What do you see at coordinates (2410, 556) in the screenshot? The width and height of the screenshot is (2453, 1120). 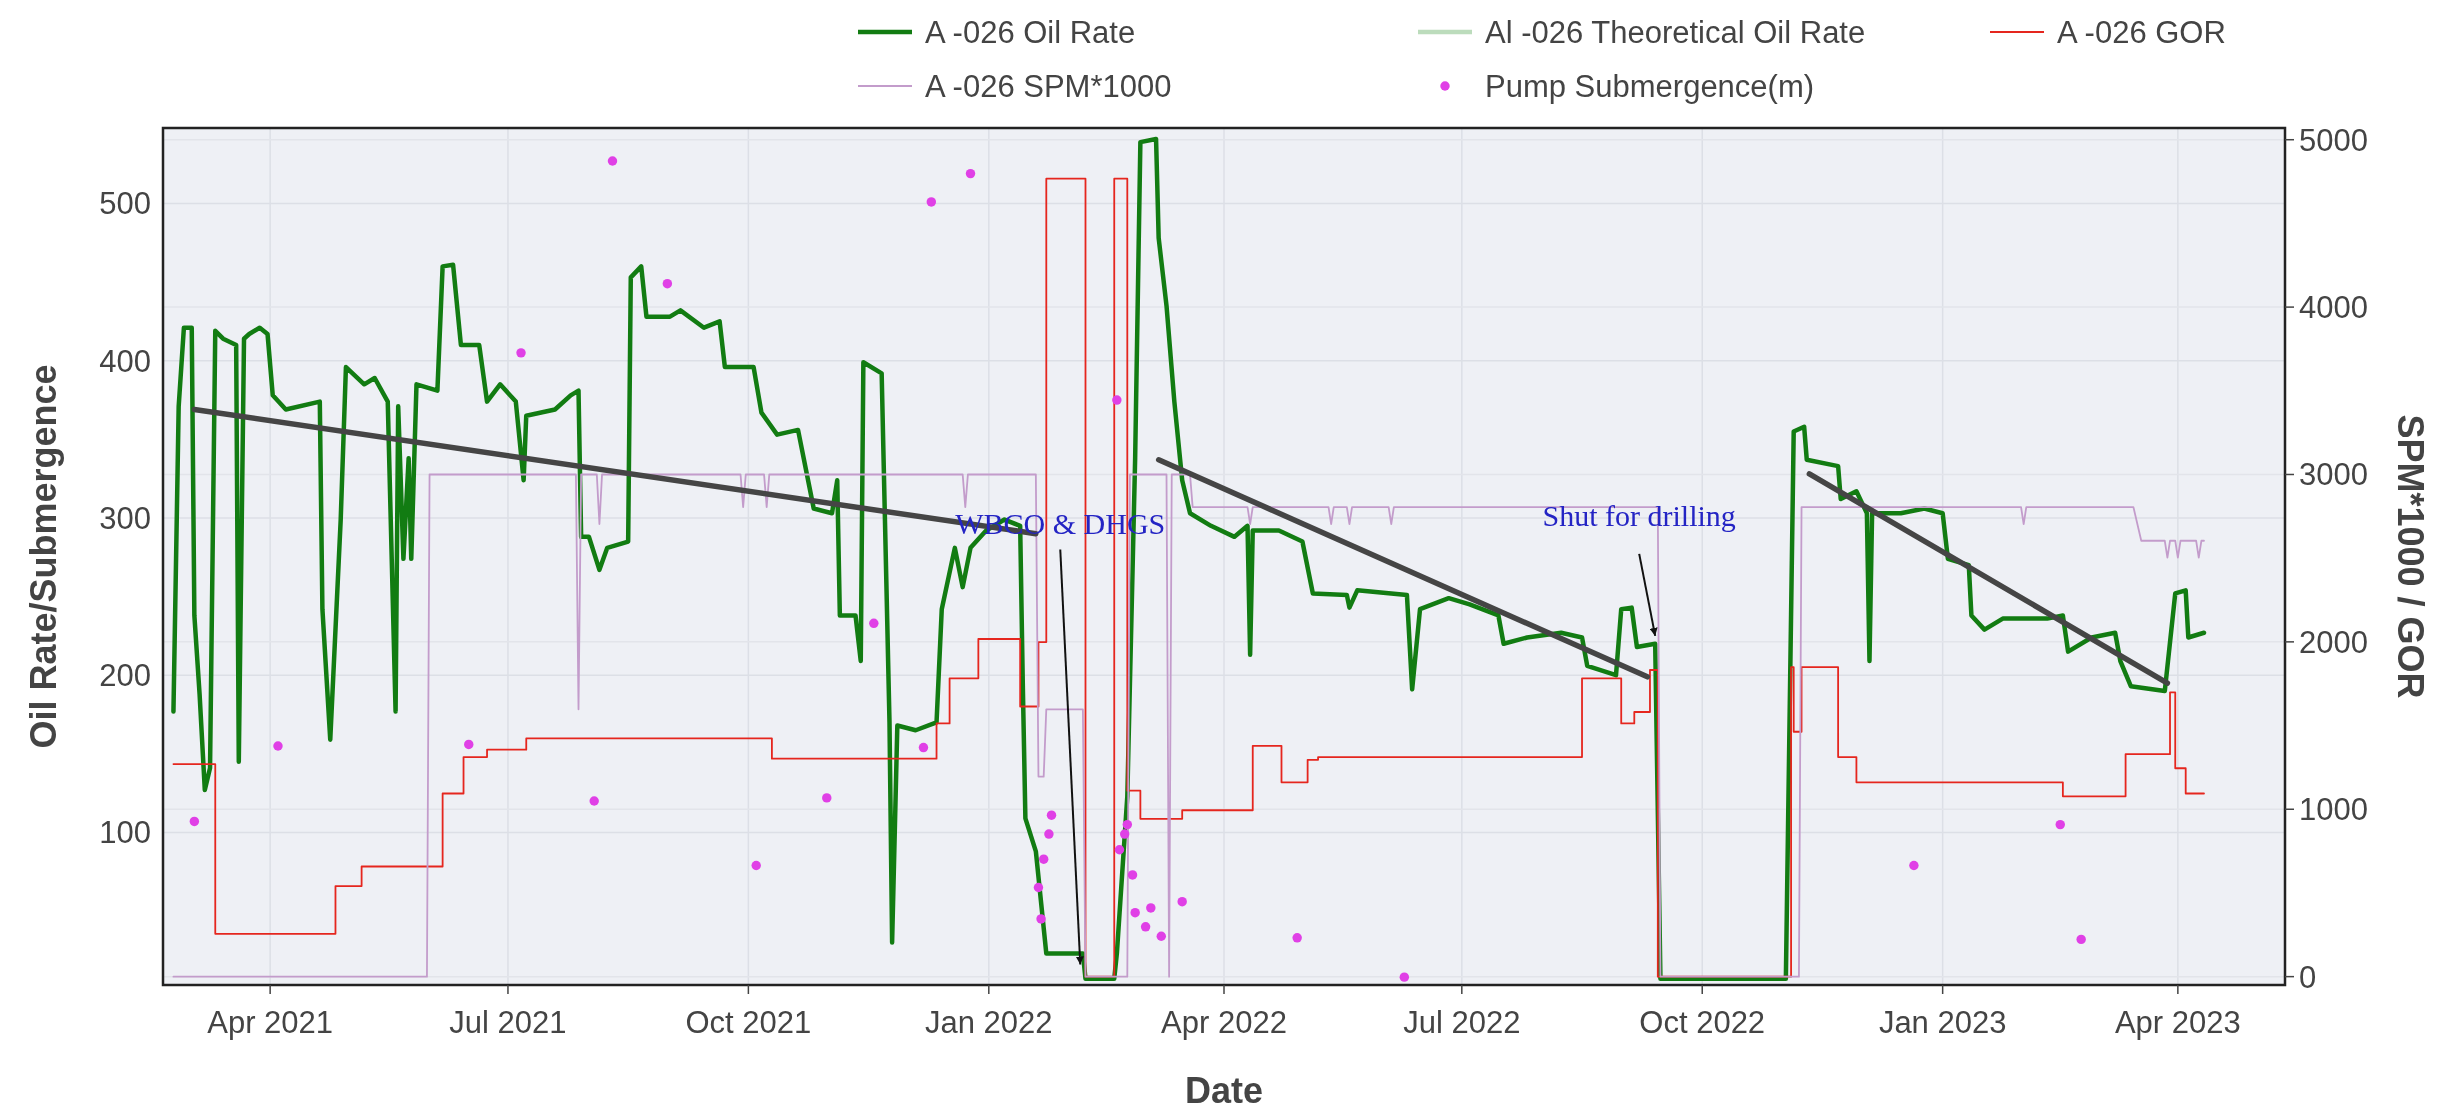 I see `y2-axis-title: SPM*1000 / GOR` at bounding box center [2410, 556].